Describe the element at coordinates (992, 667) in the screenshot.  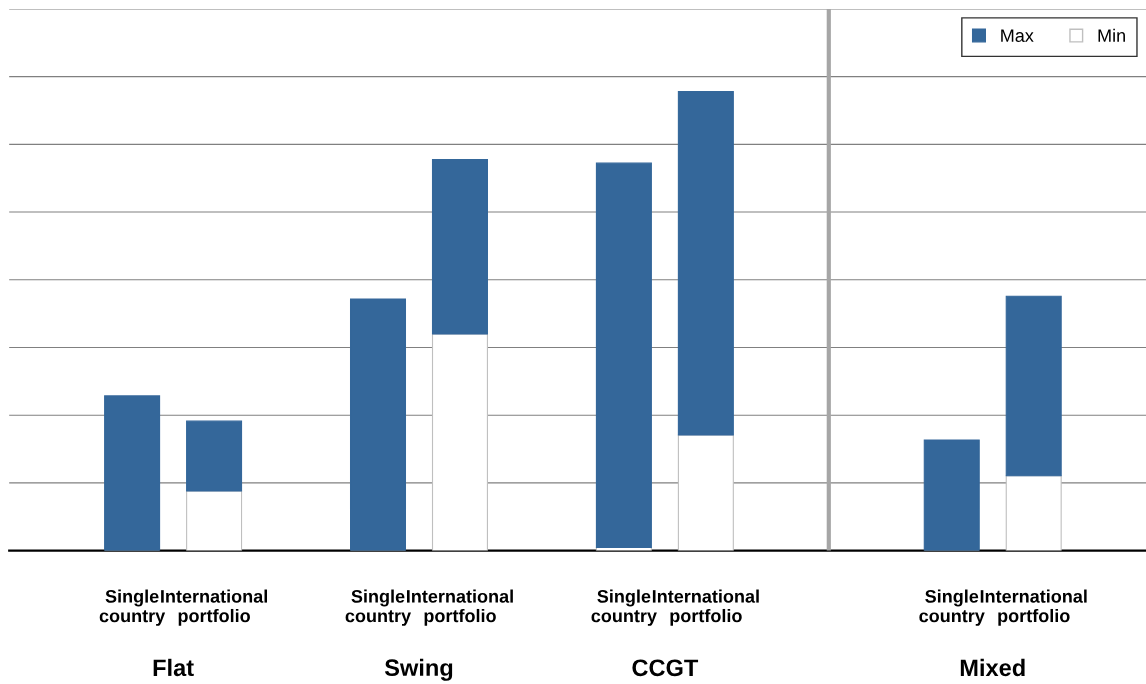
I see `text: Mixed` at that location.